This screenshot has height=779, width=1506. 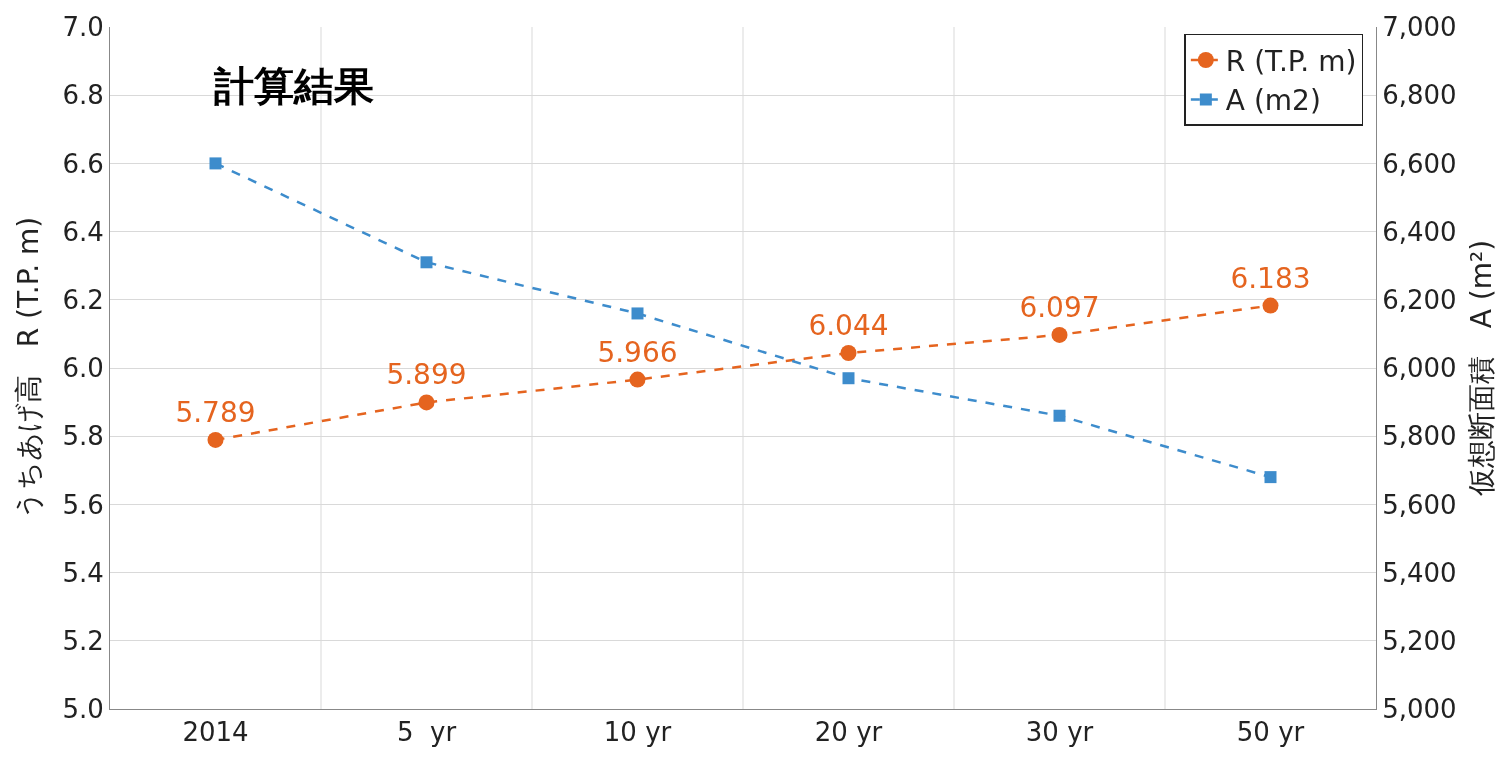 What do you see at coordinates (83, 640) in the screenshot?
I see `y-tick-label: 5.2` at bounding box center [83, 640].